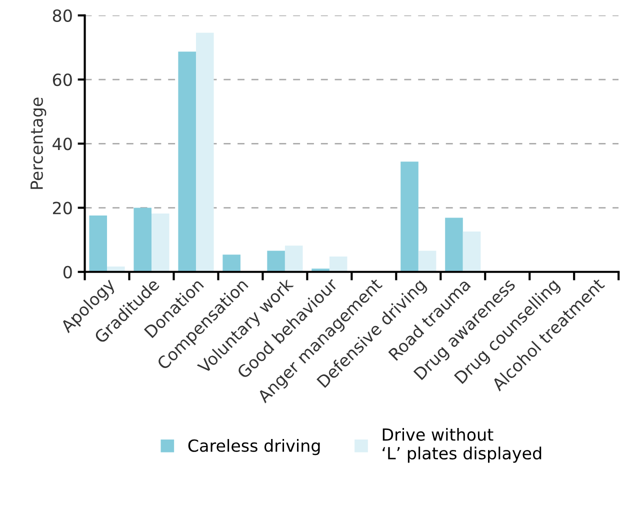 The image size is (628, 513). Describe the element at coordinates (254, 447) in the screenshot. I see `legend-label: Careless driving` at that location.